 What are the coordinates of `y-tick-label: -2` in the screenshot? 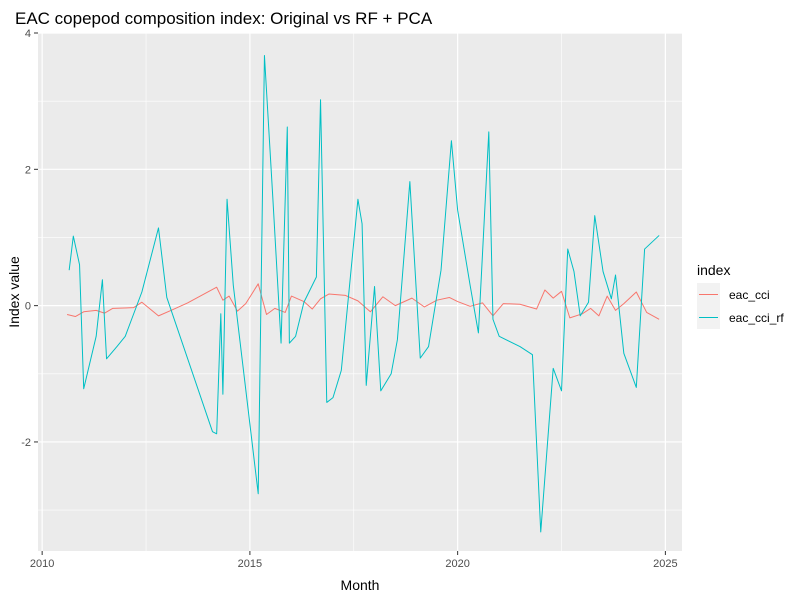 It's located at (26, 443).